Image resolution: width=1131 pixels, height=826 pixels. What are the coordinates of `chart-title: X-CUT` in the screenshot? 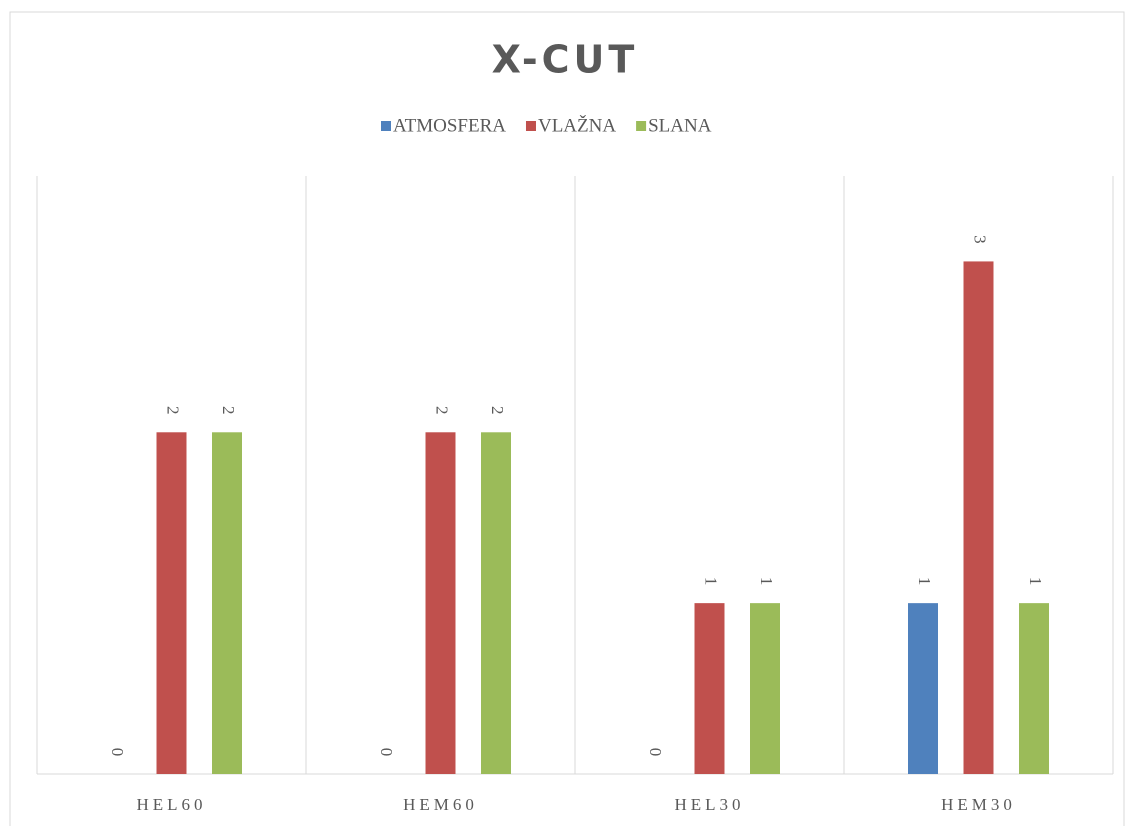 It's located at (565, 60).